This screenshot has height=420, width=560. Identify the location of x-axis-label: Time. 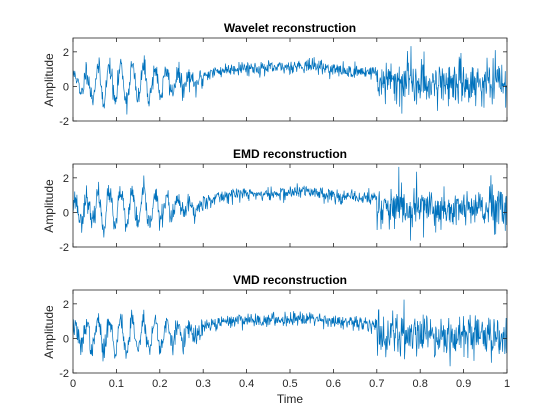
(290, 399).